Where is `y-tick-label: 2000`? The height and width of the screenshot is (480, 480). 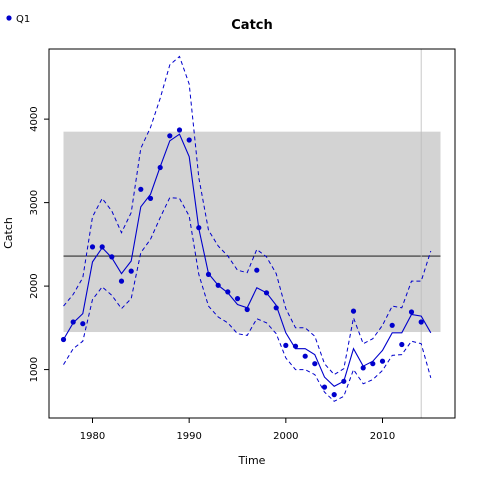 y-tick-label: 2000 is located at coordinates (34, 285).